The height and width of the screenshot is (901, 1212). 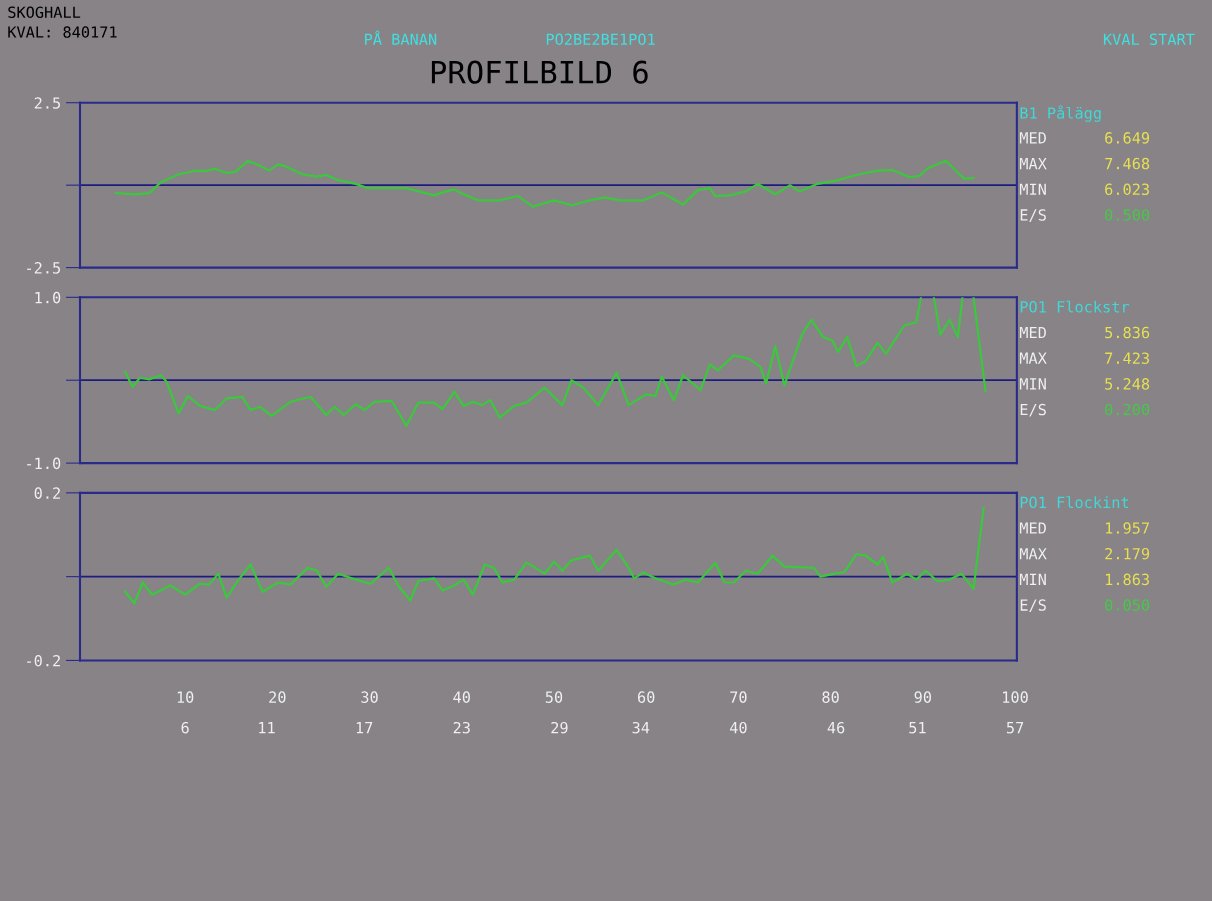 I want to click on x-tick-label: 50, so click(x=554, y=697).